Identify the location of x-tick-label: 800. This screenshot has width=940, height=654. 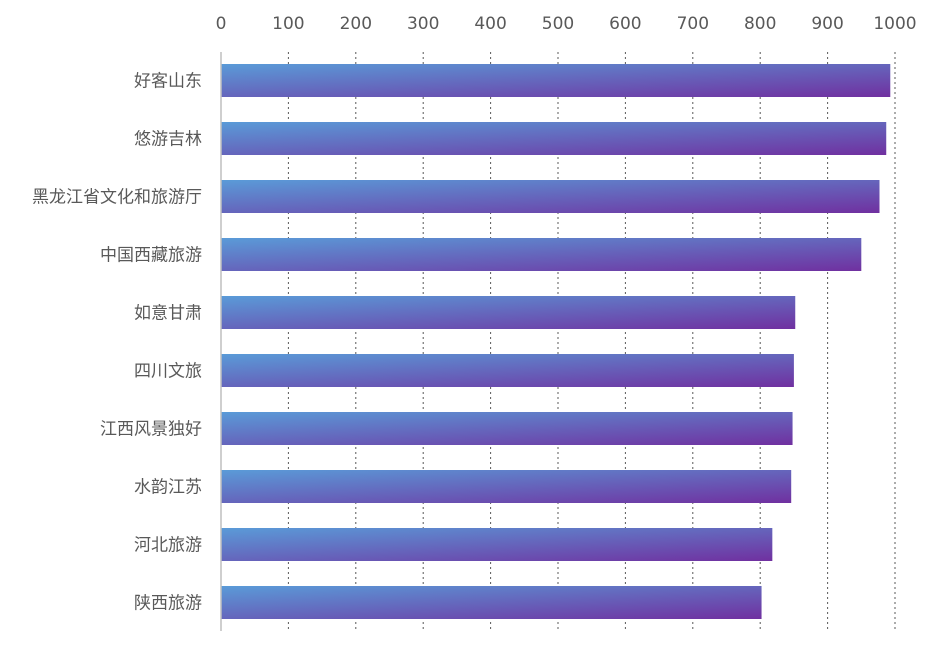
(760, 24).